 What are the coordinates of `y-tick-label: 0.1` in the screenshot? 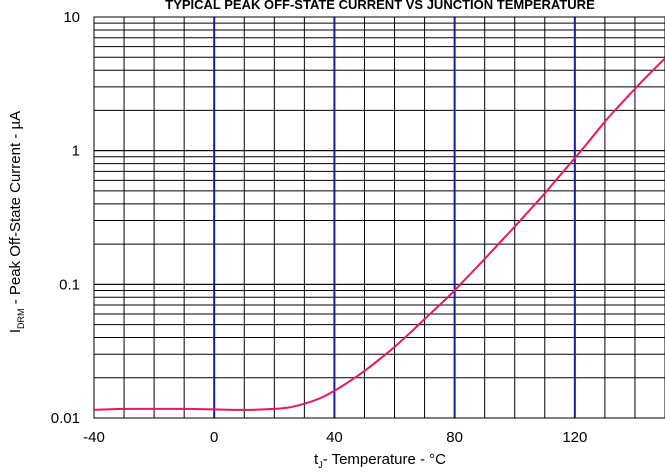 It's located at (69, 284).